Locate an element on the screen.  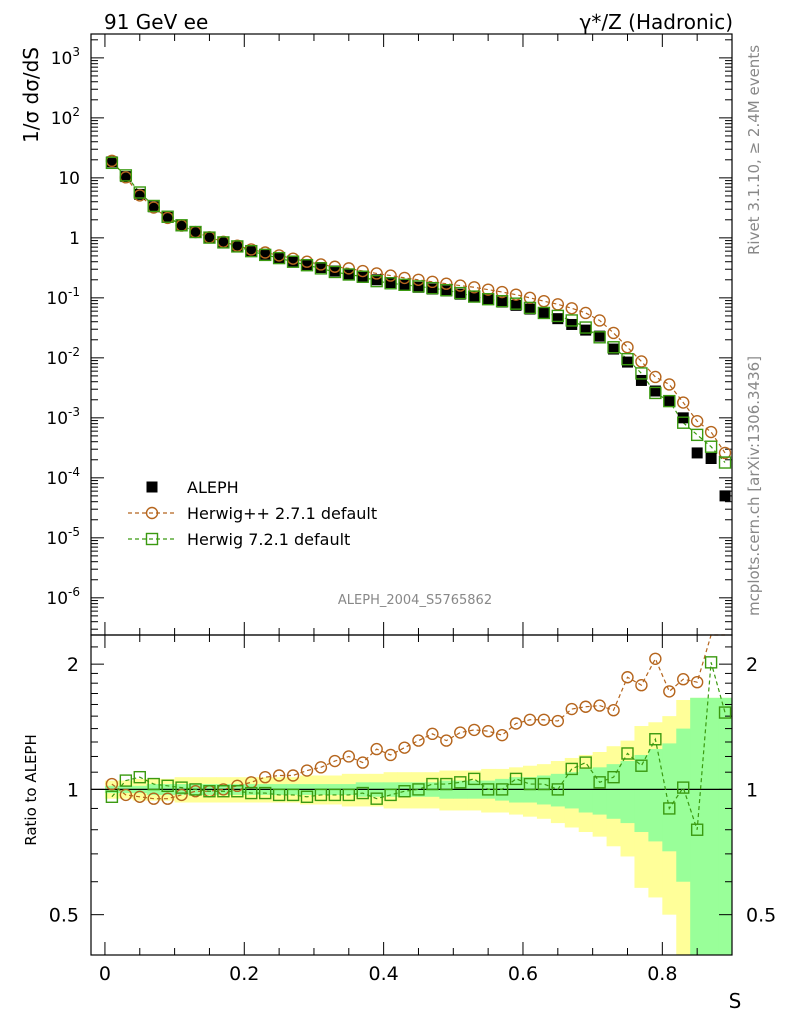
y-tick-label: 10⁻² is located at coordinates (63, 357).